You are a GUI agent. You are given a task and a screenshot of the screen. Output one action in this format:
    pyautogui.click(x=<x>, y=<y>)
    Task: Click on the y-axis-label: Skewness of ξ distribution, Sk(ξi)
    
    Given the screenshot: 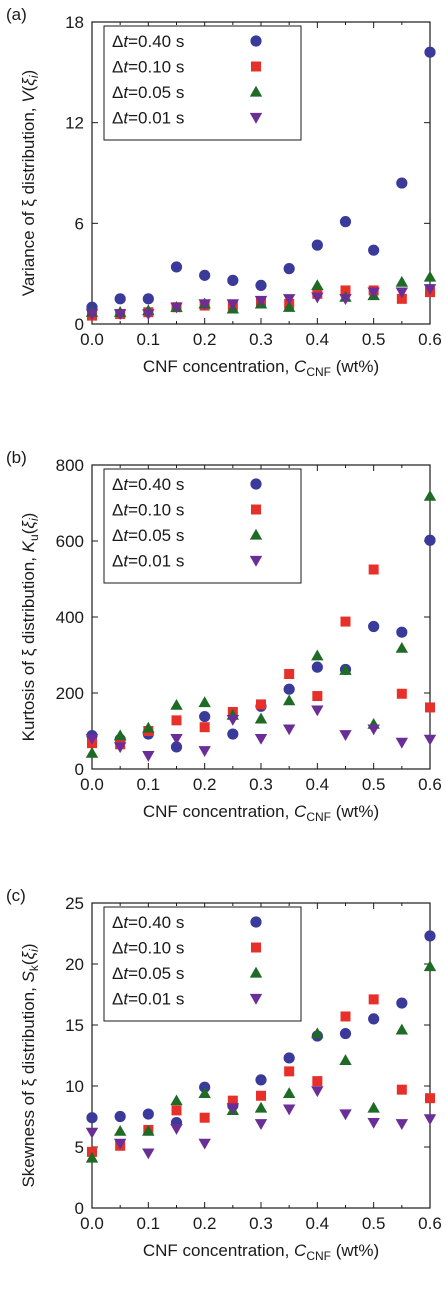 What is the action you would take?
    pyautogui.click(x=30, y=1065)
    